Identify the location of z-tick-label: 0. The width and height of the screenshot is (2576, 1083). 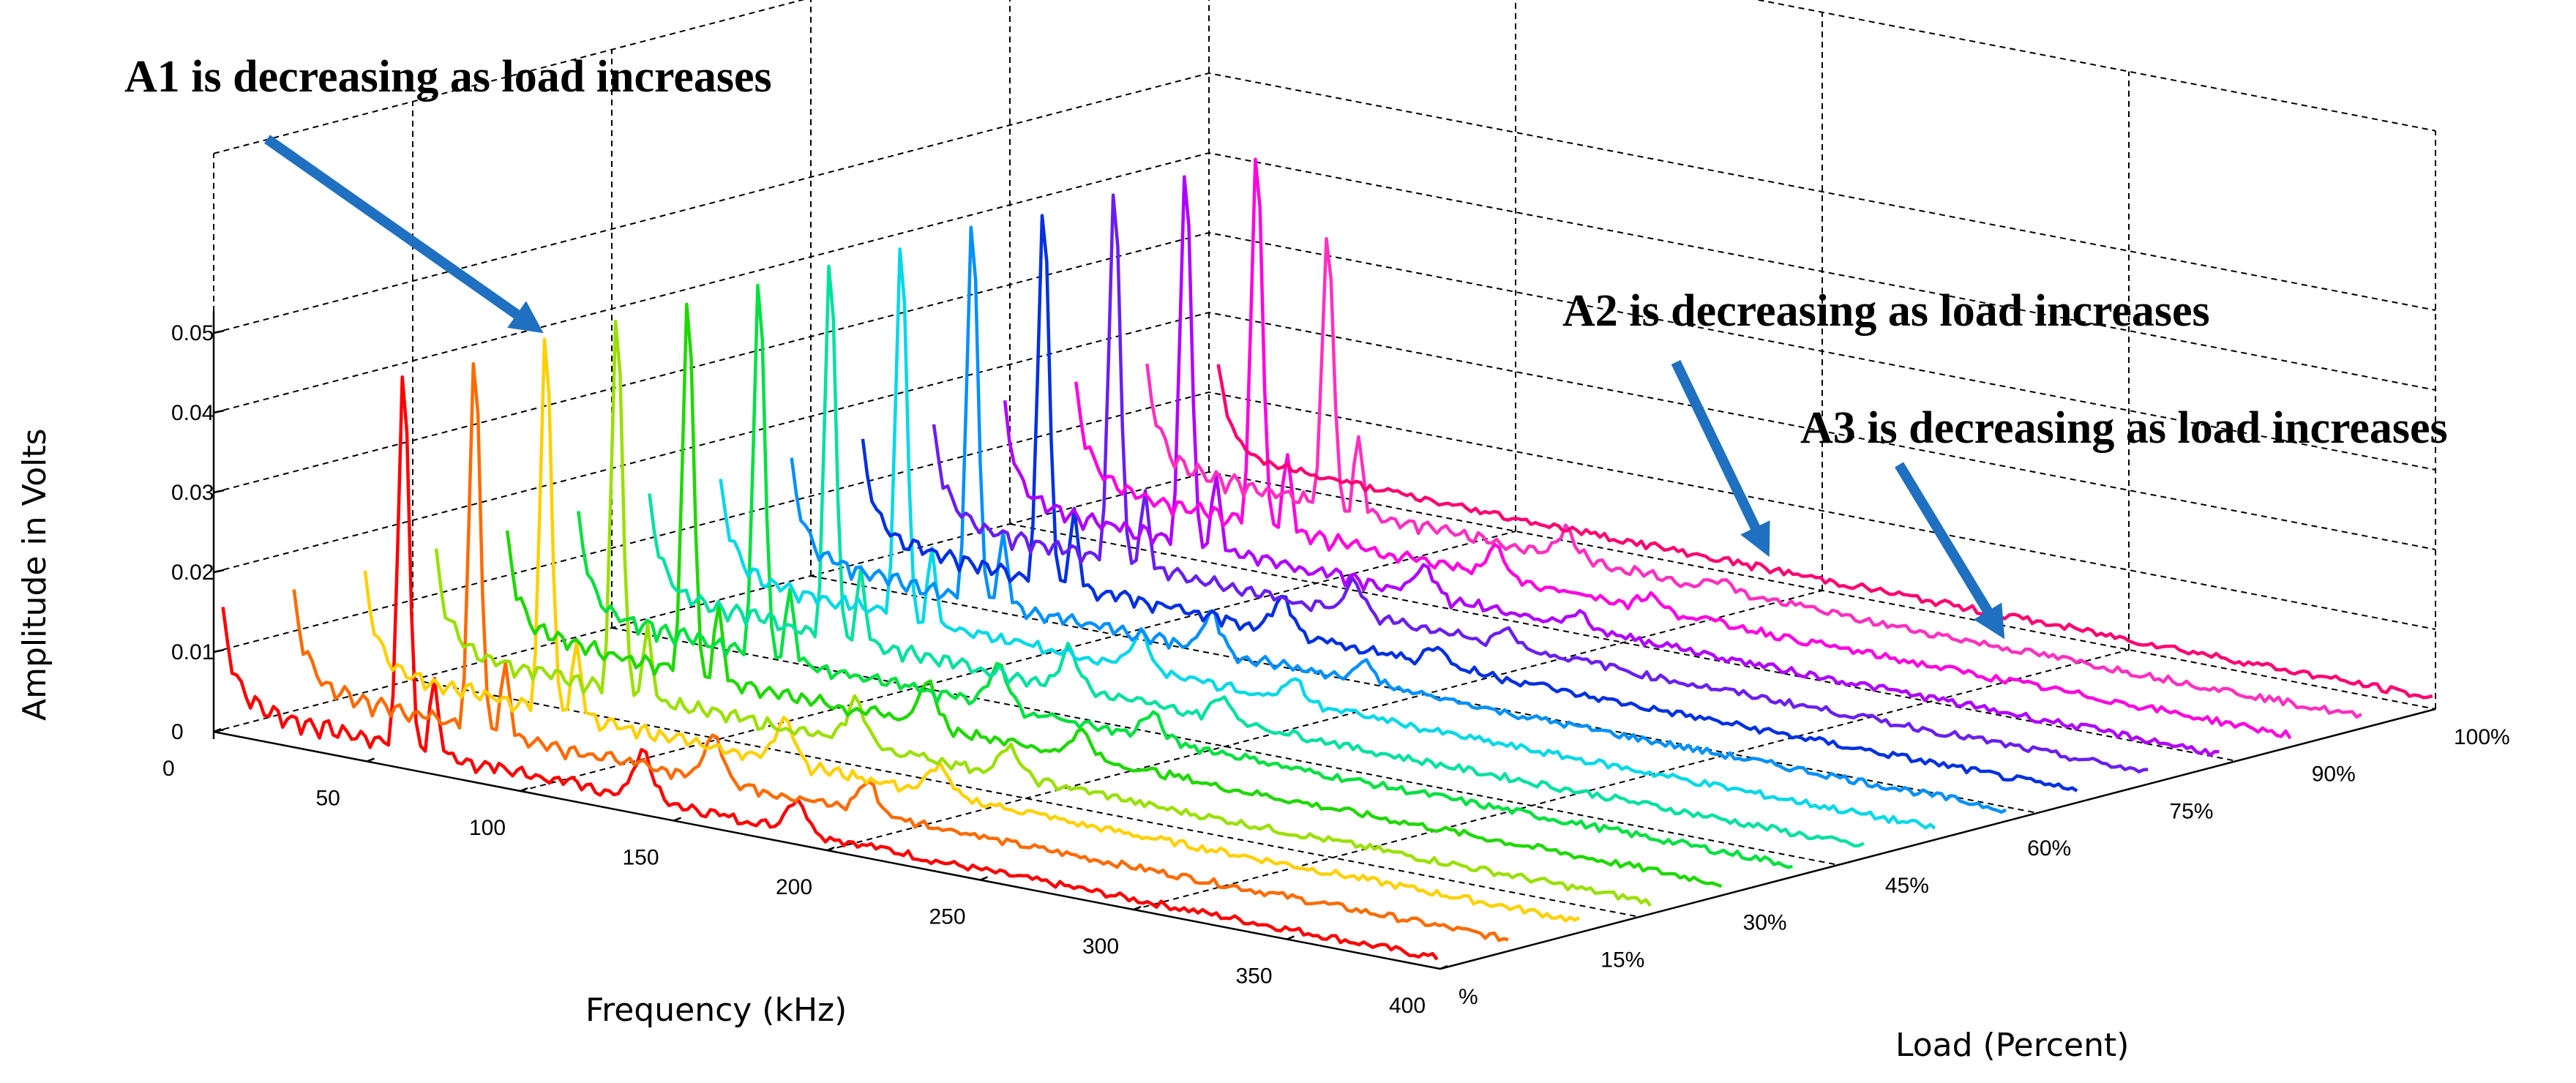
(177, 732).